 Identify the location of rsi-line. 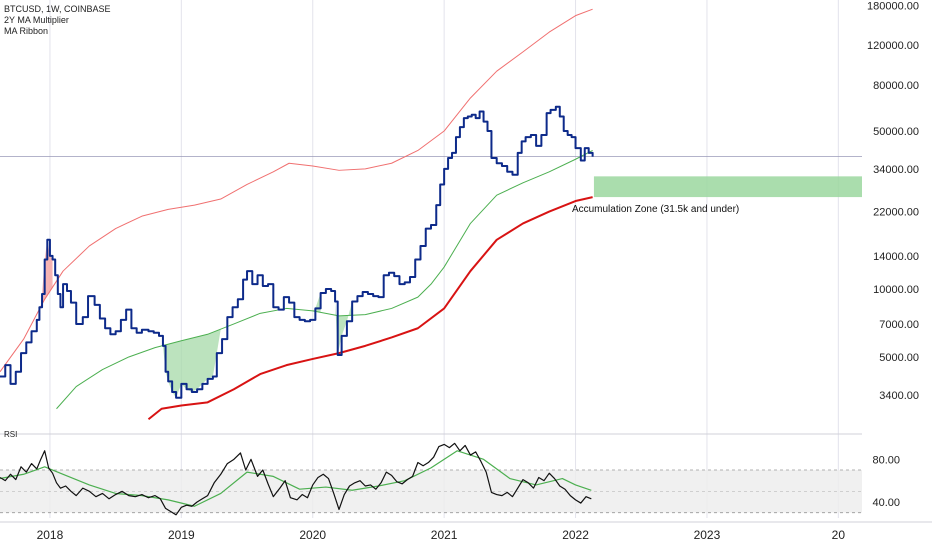
(296, 479).